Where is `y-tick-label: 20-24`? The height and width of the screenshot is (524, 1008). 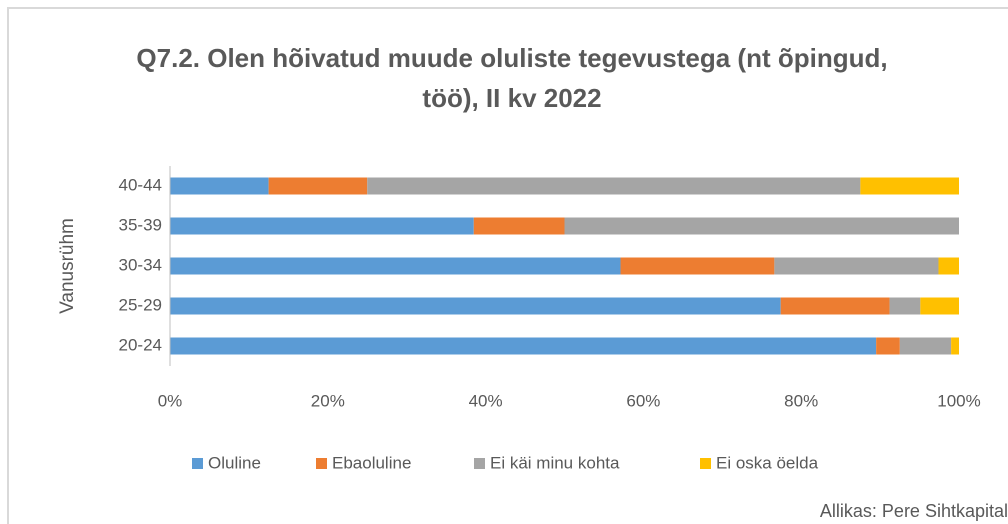
y-tick-label: 20-24 is located at coordinates (140, 344).